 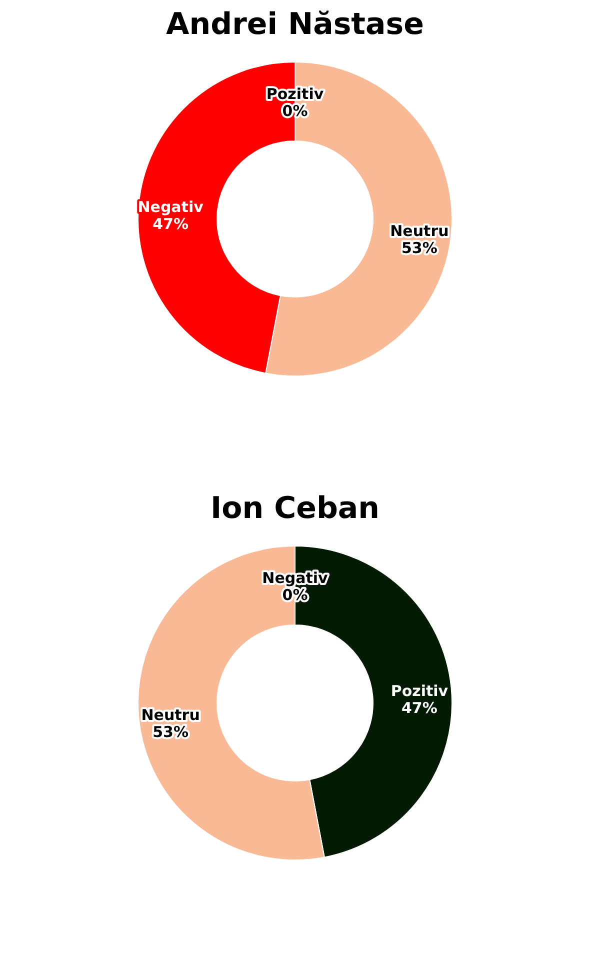 I want to click on slice-label: Negativ, so click(x=171, y=207).